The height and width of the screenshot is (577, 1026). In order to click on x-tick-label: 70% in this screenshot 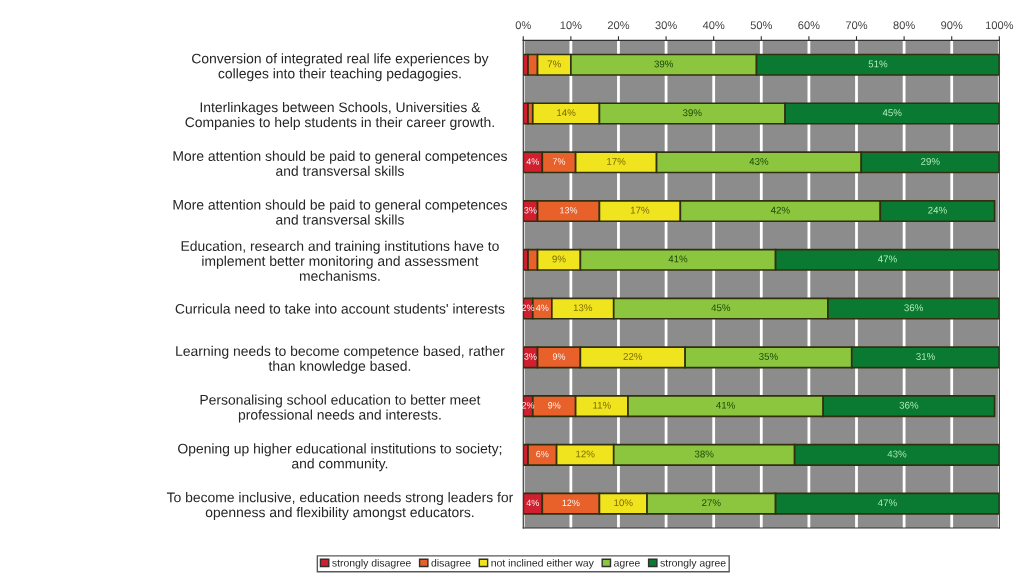, I will do `click(856, 25)`.